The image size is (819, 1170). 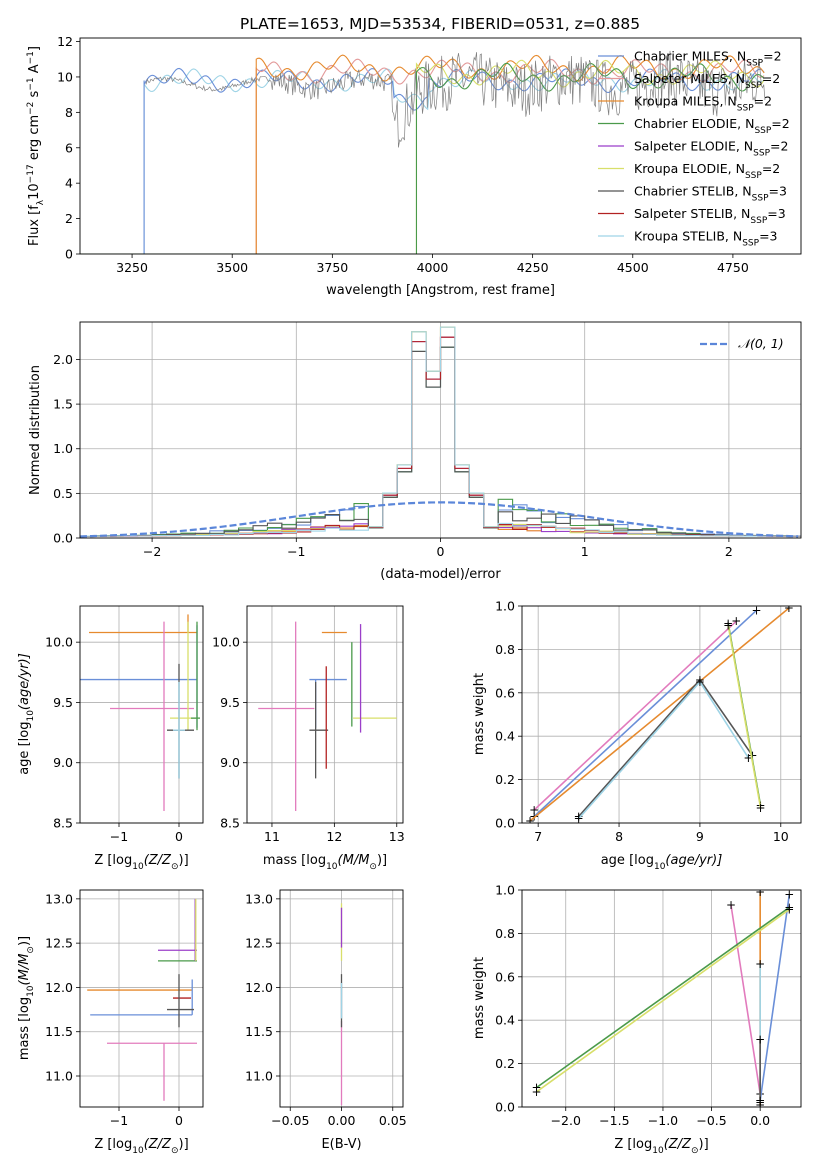 What do you see at coordinates (65, 41) in the screenshot?
I see `y-tick-label: 12` at bounding box center [65, 41].